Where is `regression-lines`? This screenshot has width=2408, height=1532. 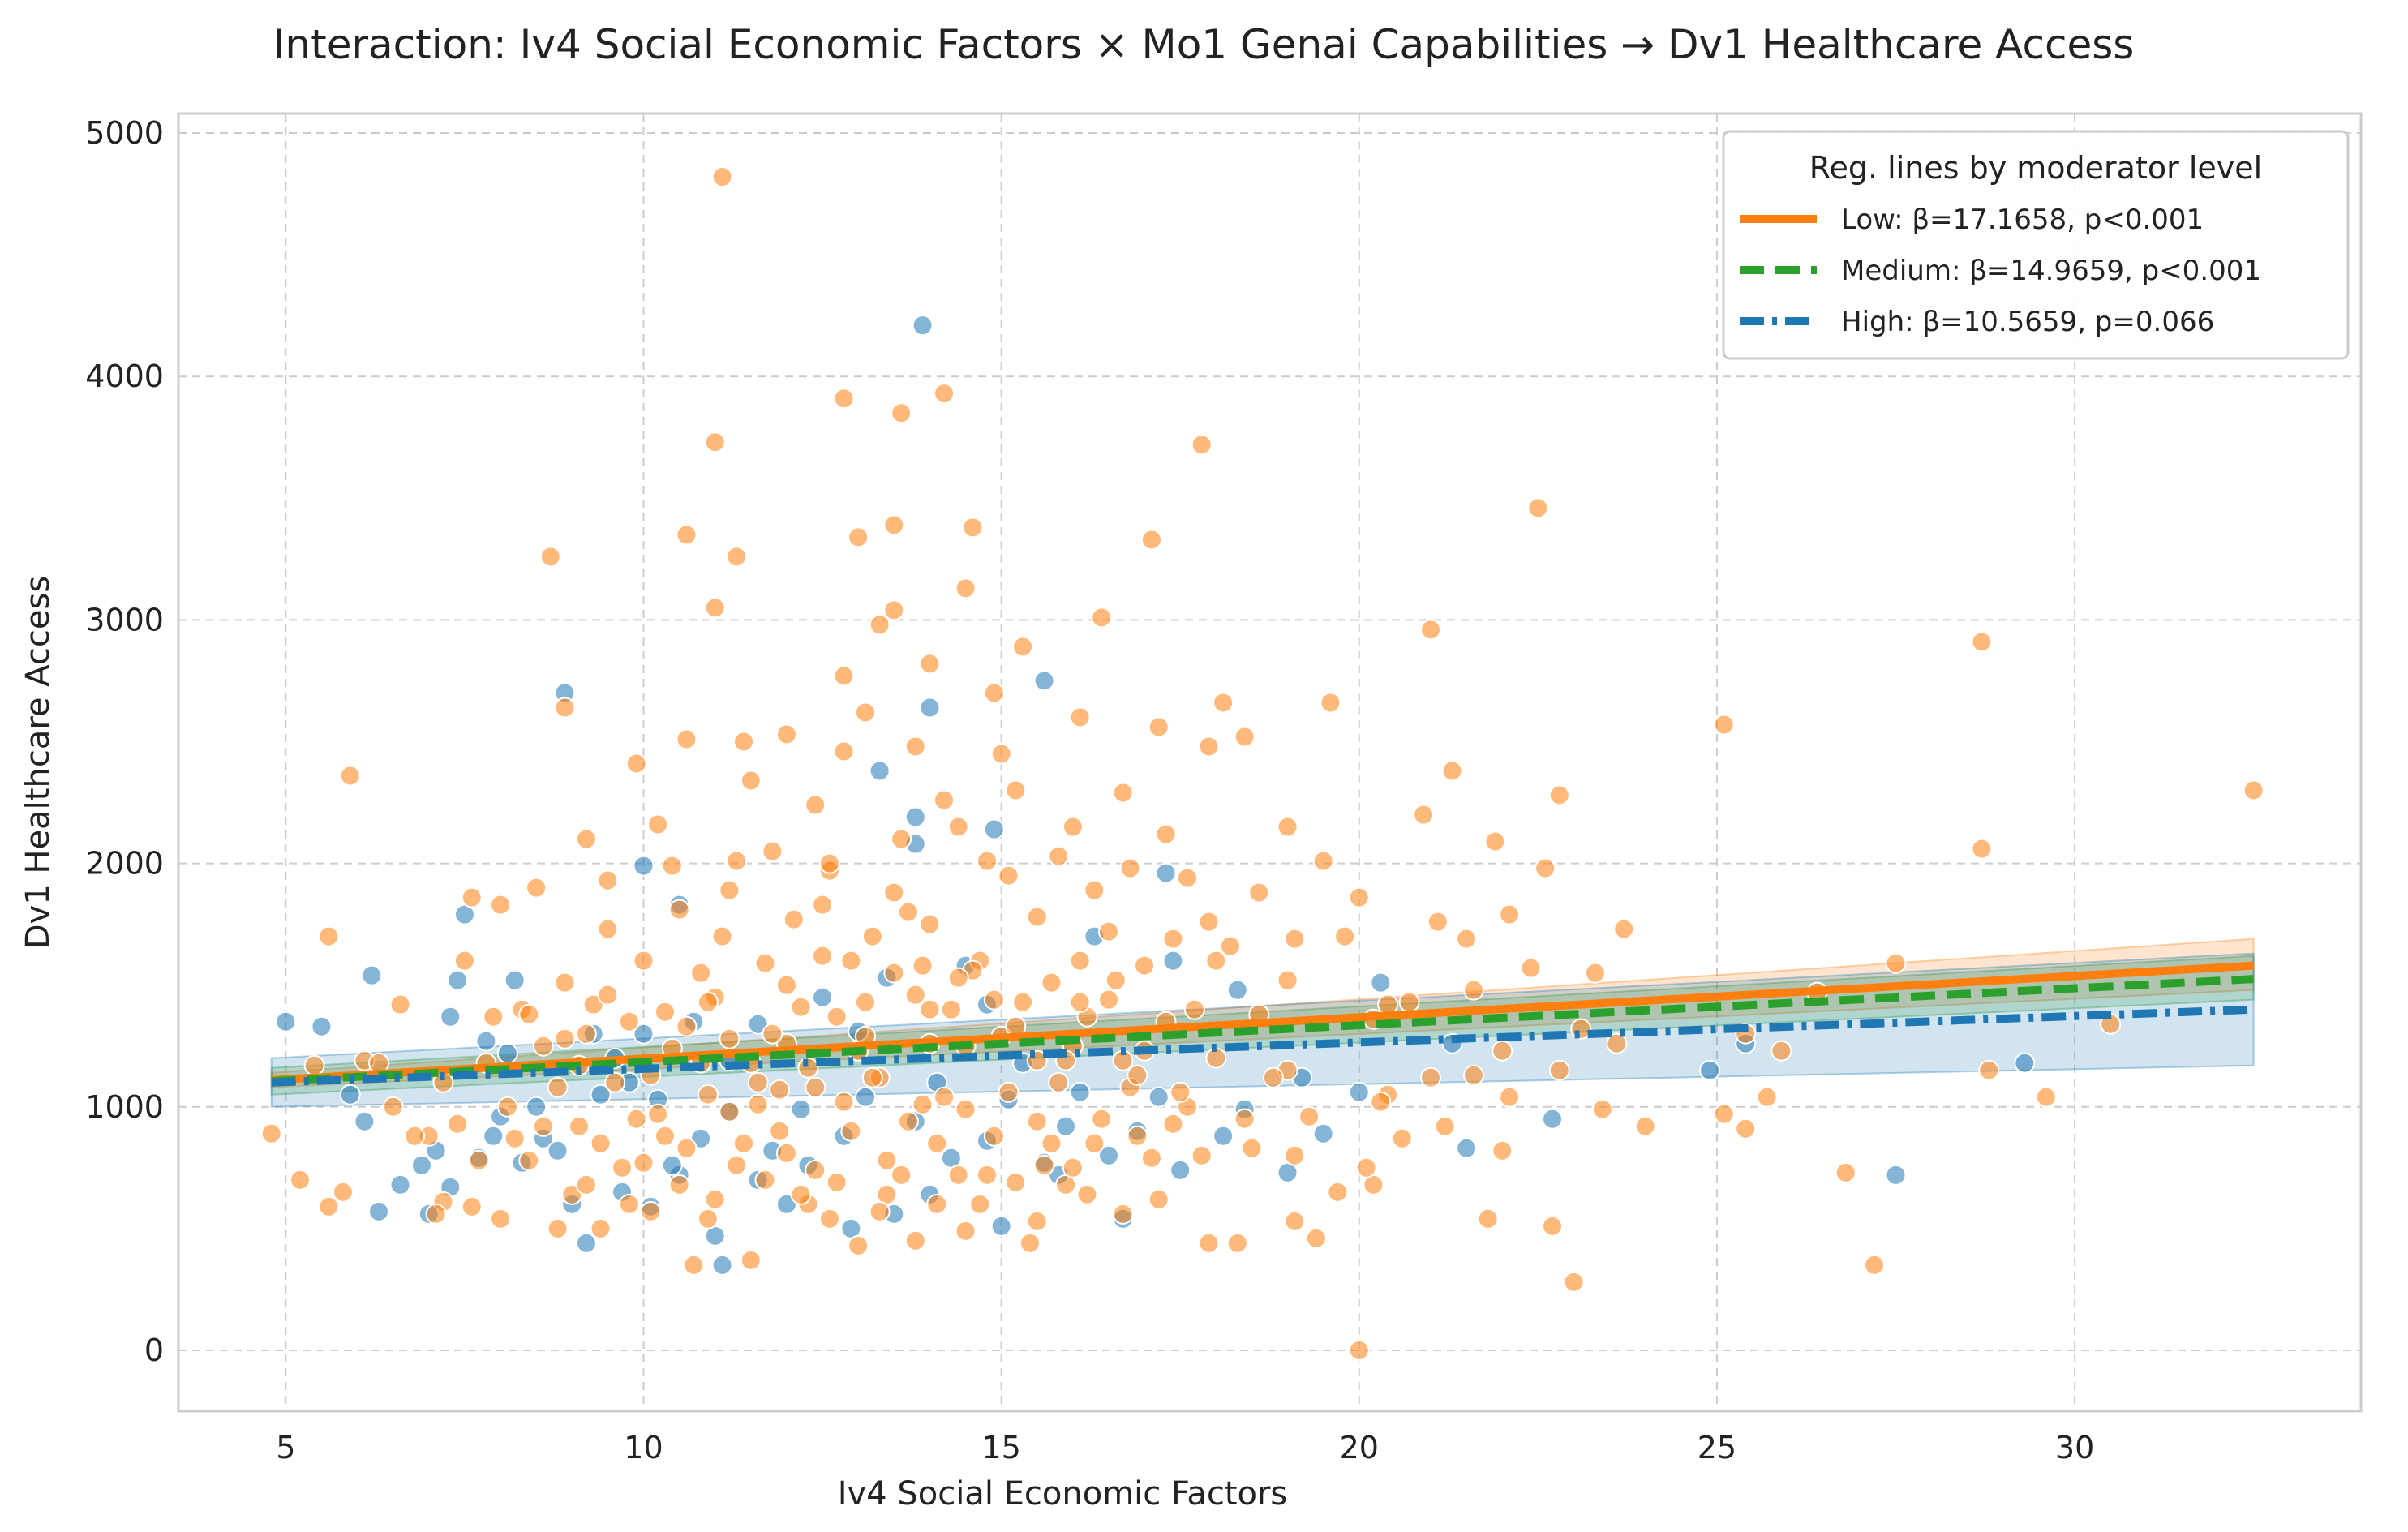
regression-lines is located at coordinates (1262, 1024).